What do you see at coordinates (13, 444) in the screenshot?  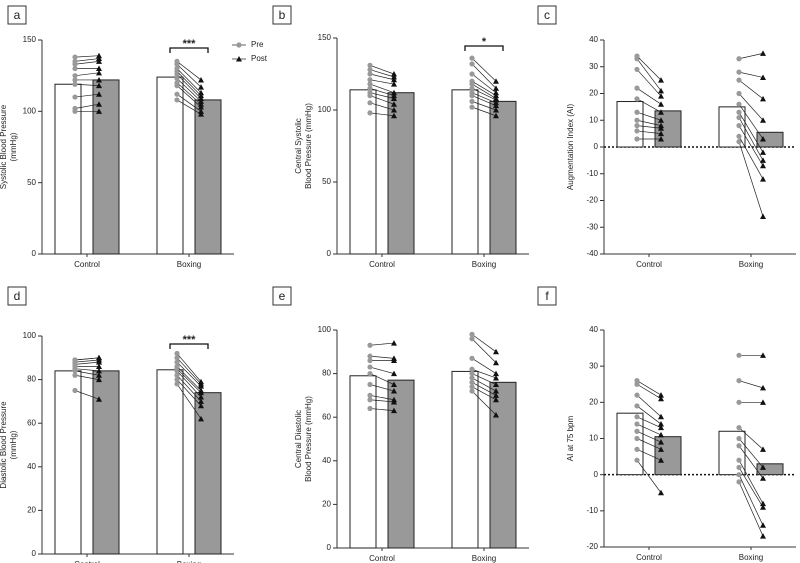 I see `y-axis-label: (mmHg)` at bounding box center [13, 444].